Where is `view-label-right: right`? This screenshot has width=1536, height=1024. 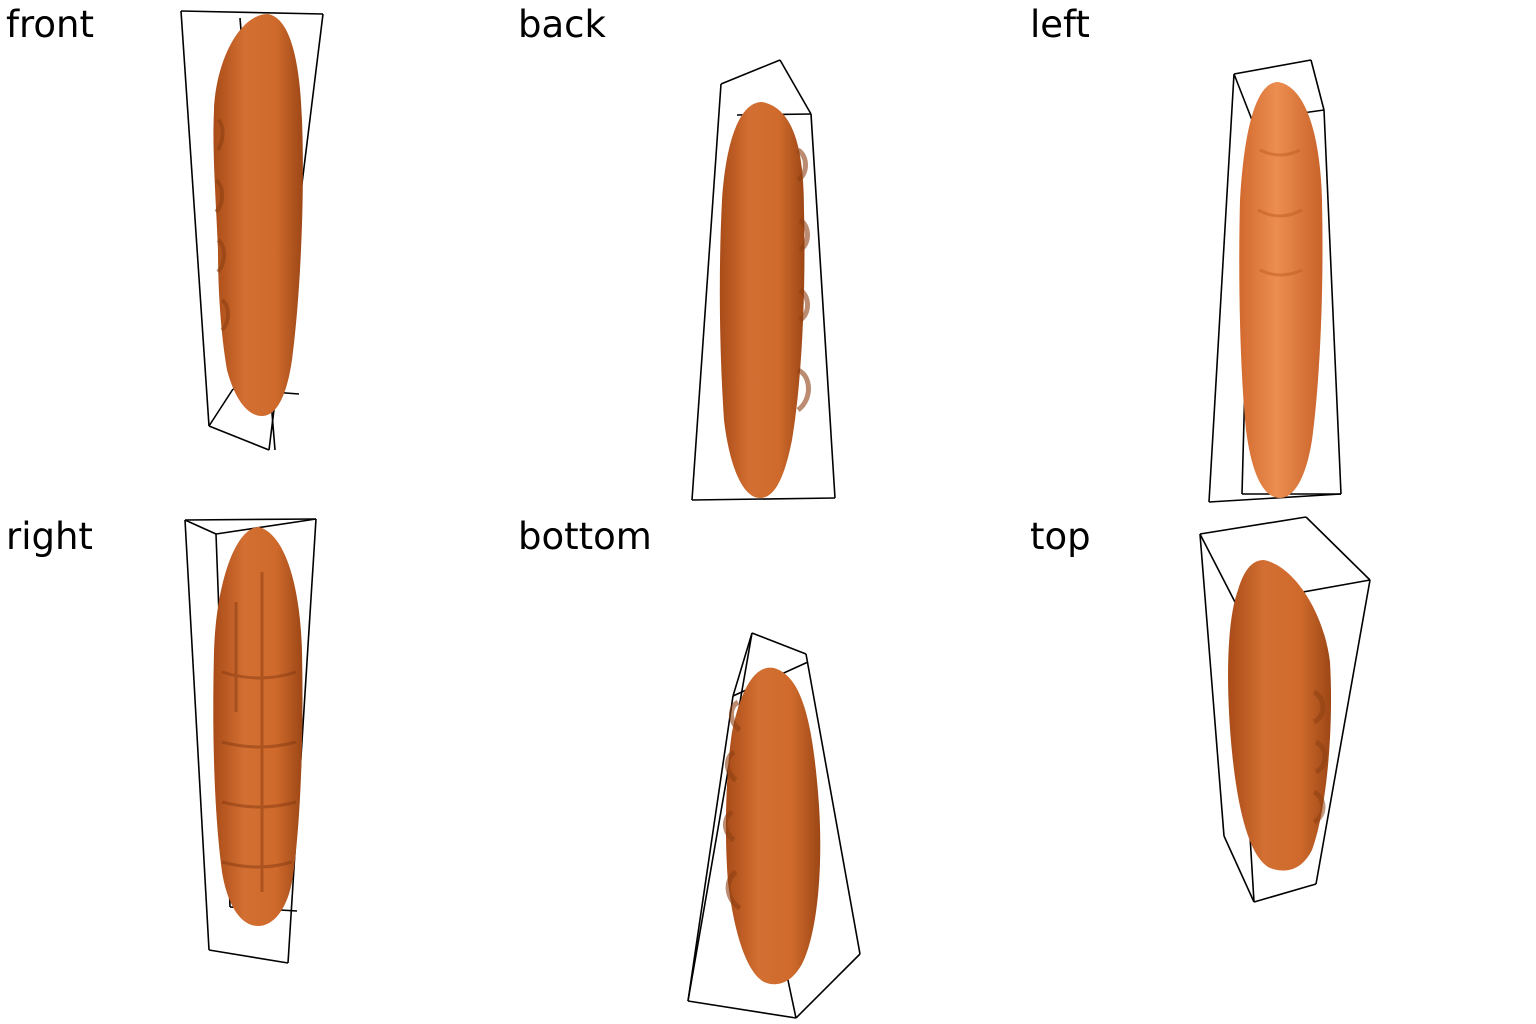
view-label-right: right is located at coordinates (49, 536).